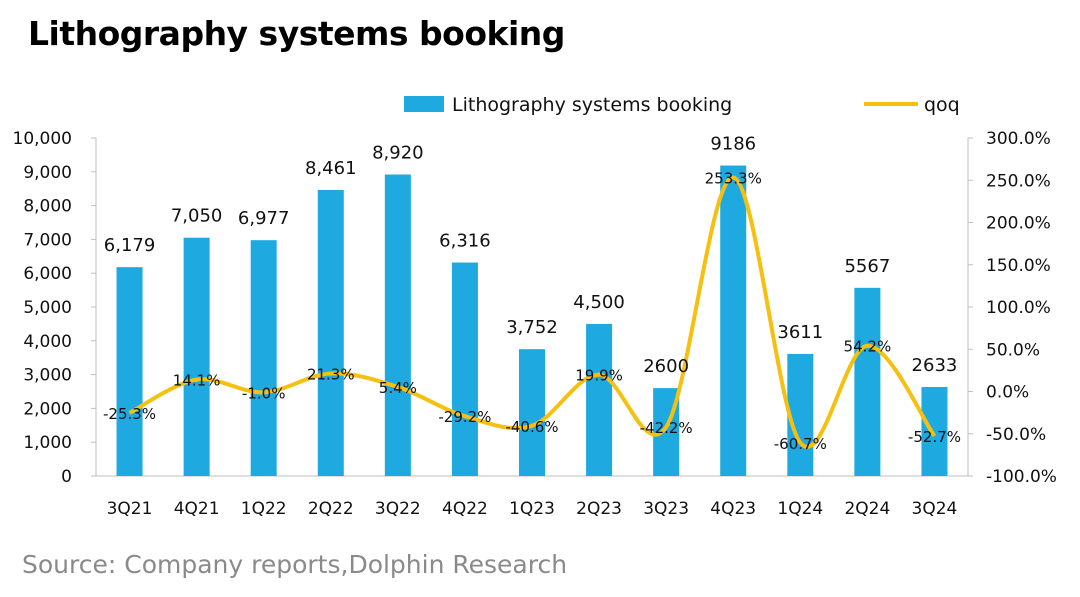 The height and width of the screenshot is (597, 1080). What do you see at coordinates (1018, 308) in the screenshot?
I see `right-tick-label: 100.0%` at bounding box center [1018, 308].